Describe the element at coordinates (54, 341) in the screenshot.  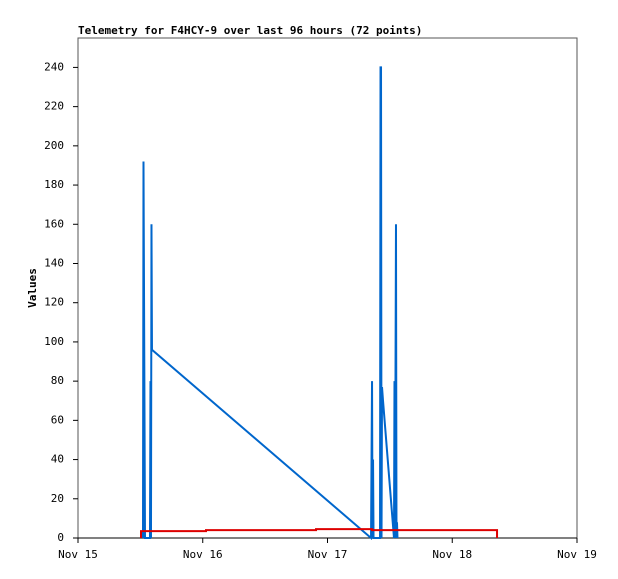
I see `y-tick-label: 100` at that location.